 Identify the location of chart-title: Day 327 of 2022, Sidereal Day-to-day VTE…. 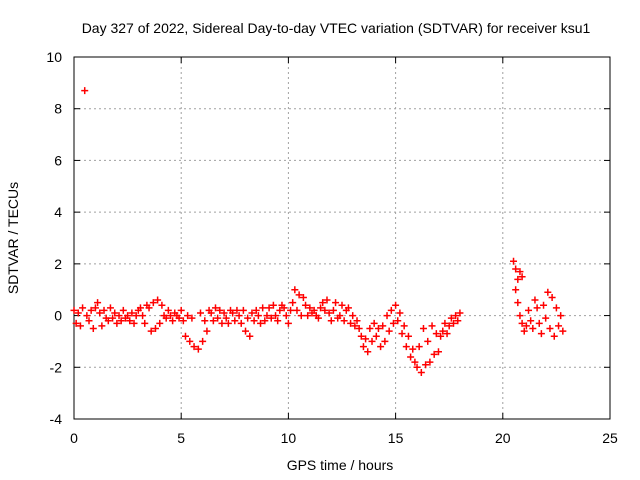
(336, 28).